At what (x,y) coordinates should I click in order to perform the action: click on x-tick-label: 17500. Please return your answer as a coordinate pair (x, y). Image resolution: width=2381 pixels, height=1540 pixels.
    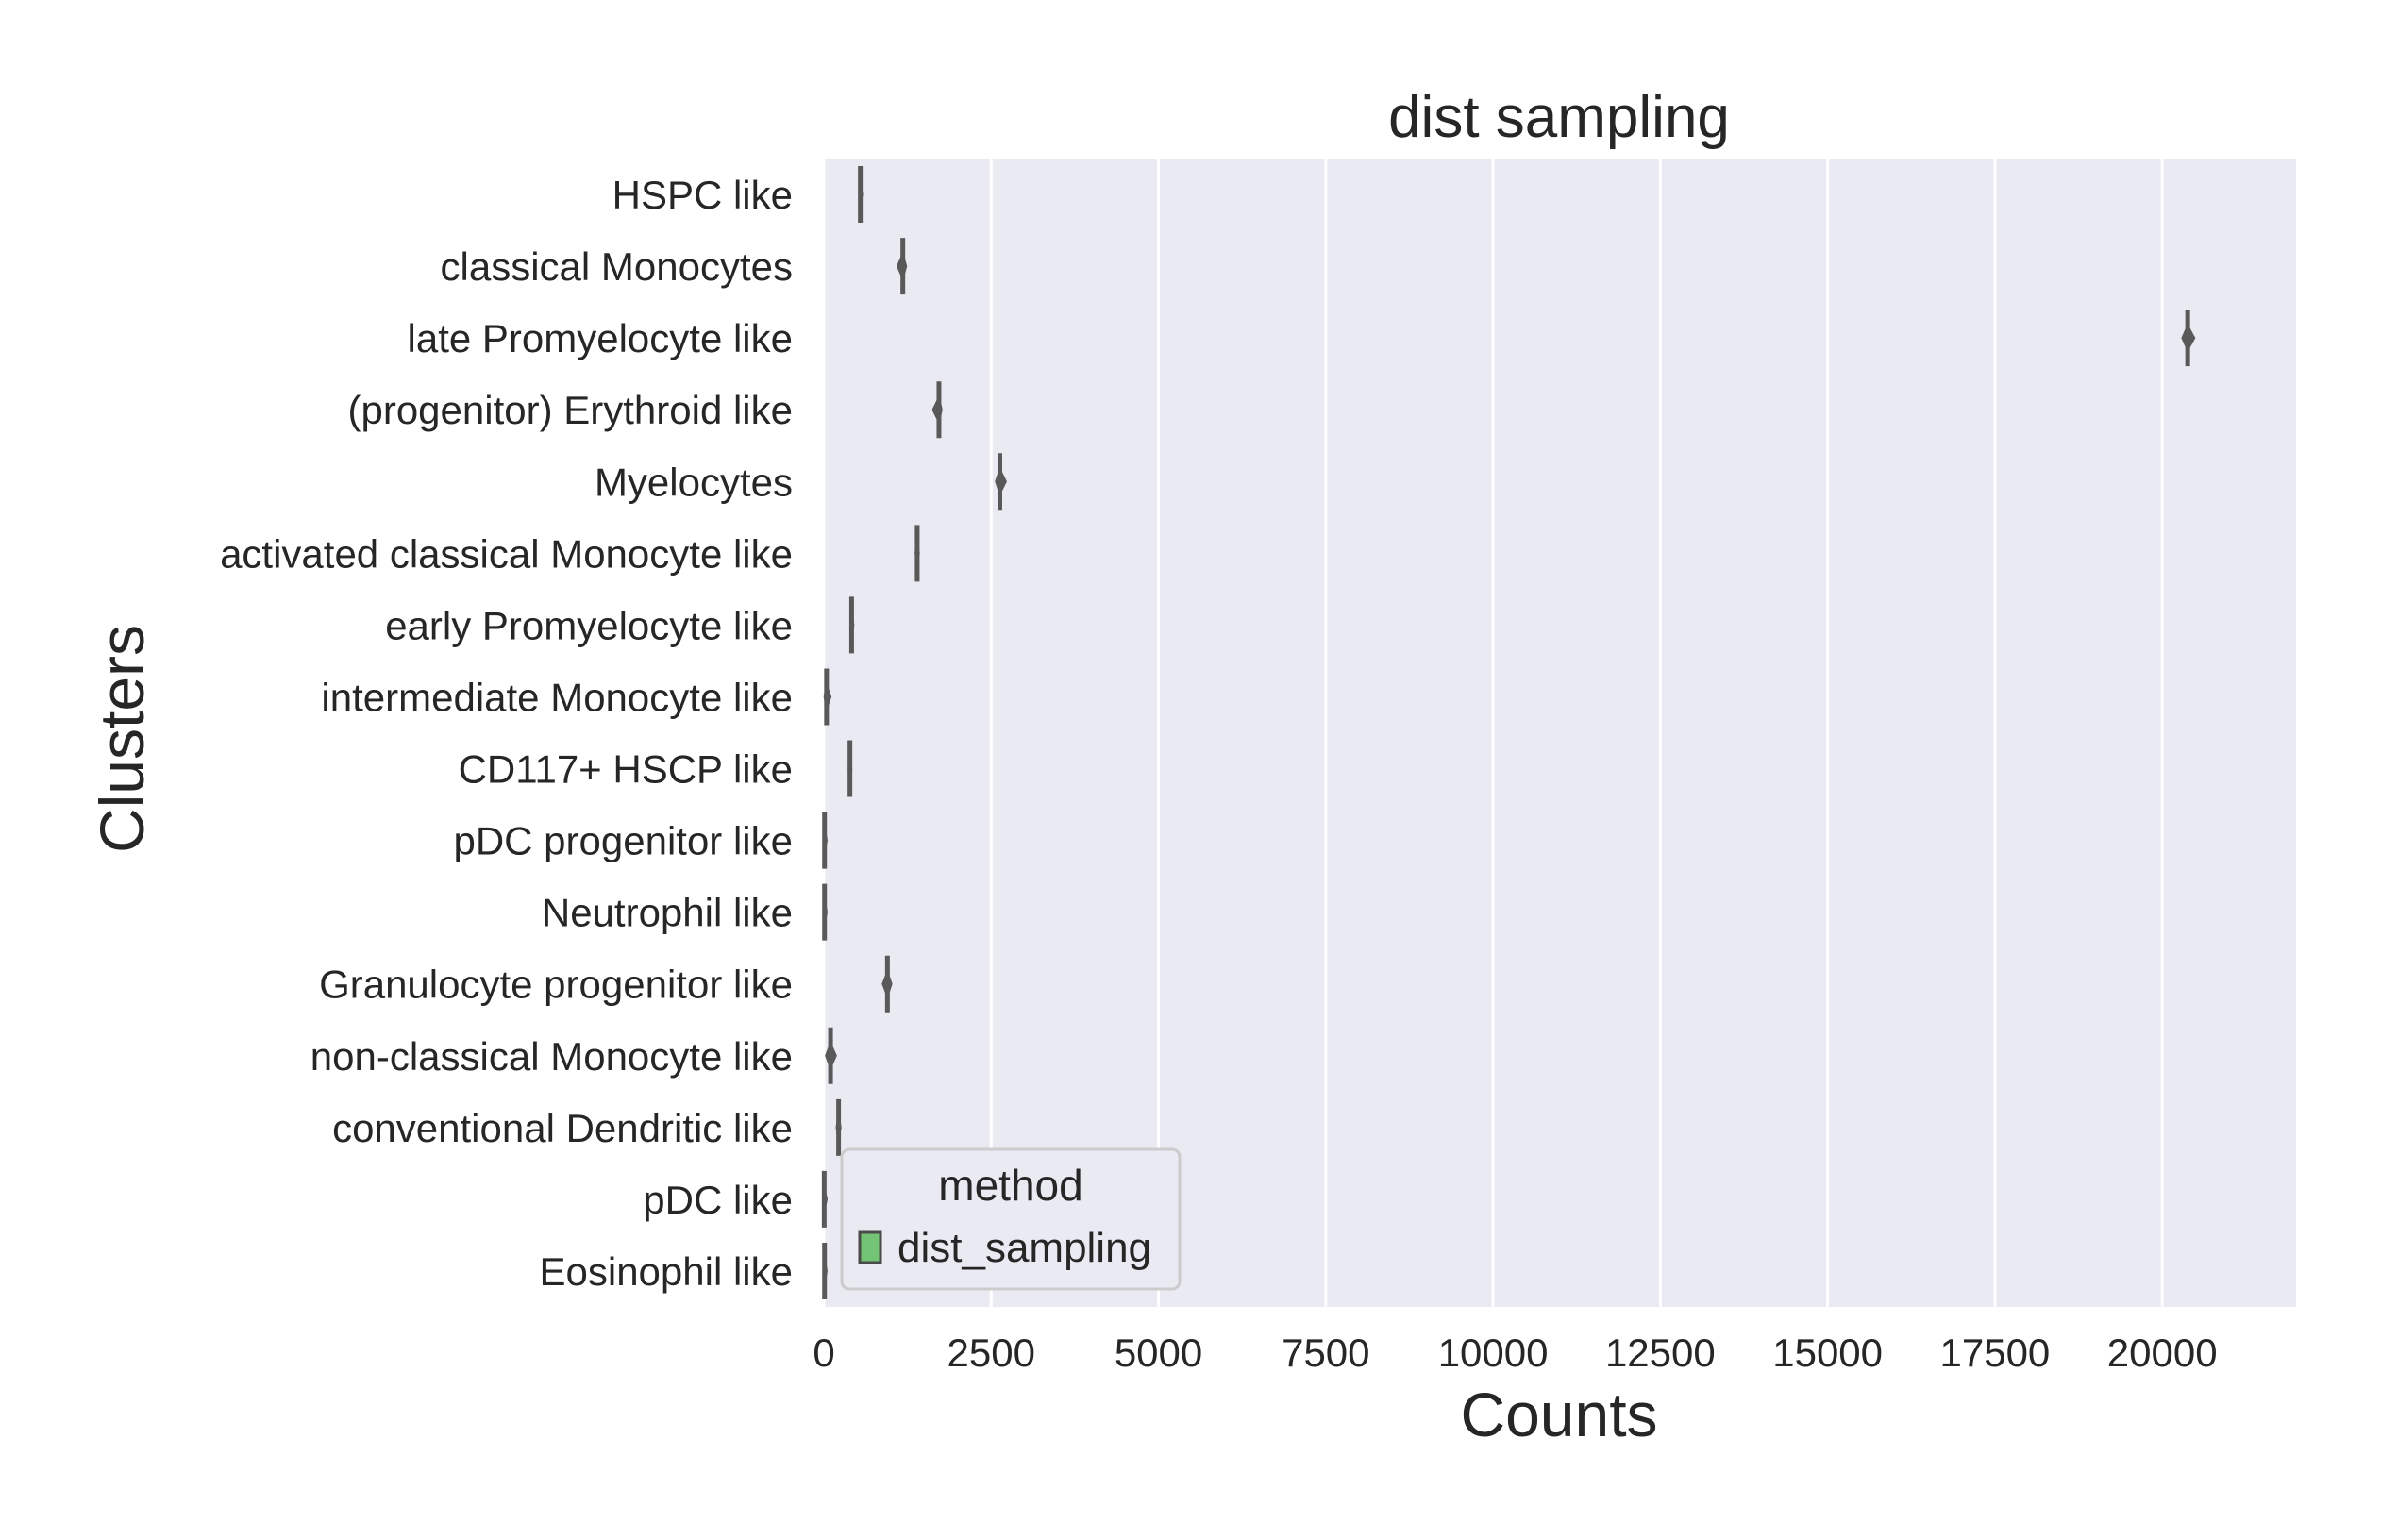
    Looking at the image, I should click on (1995, 1353).